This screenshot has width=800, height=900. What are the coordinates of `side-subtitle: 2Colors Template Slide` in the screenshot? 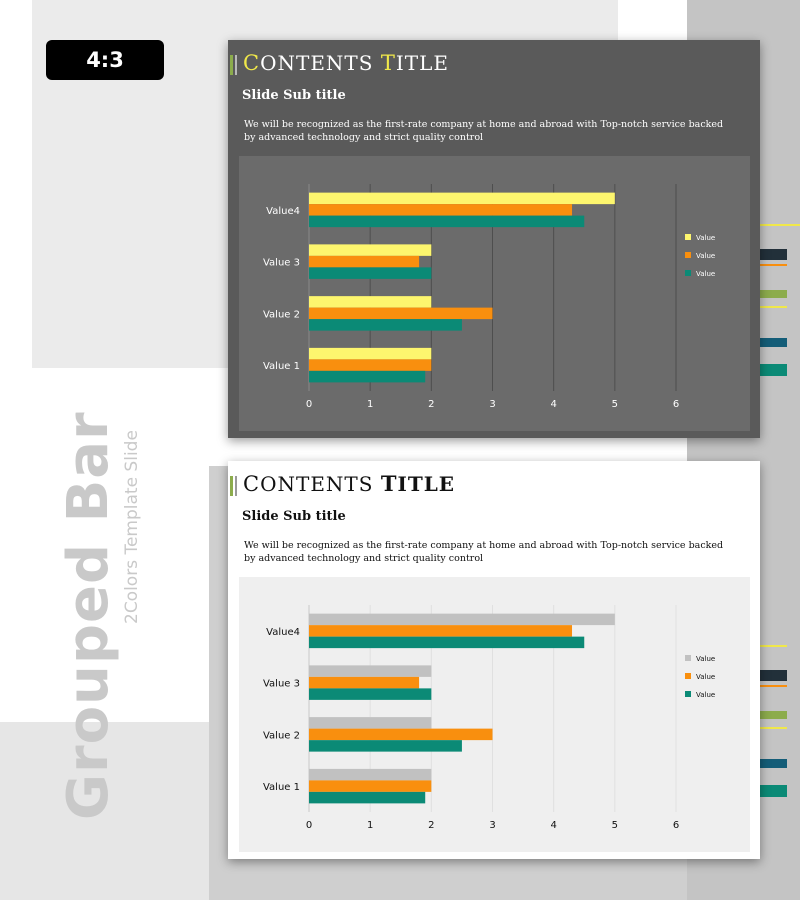 It's located at (132, 527).